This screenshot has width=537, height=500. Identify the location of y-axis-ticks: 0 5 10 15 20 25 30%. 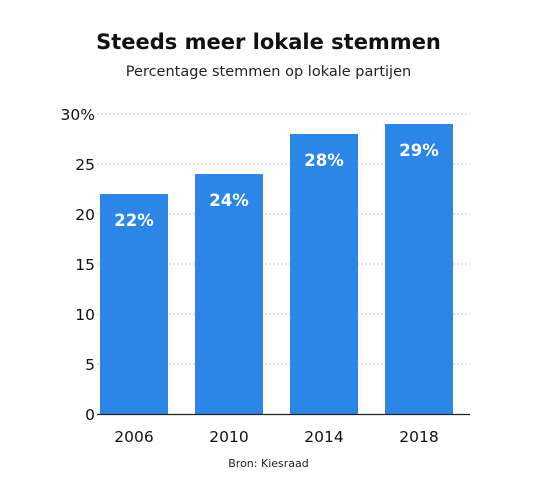
(78, 265).